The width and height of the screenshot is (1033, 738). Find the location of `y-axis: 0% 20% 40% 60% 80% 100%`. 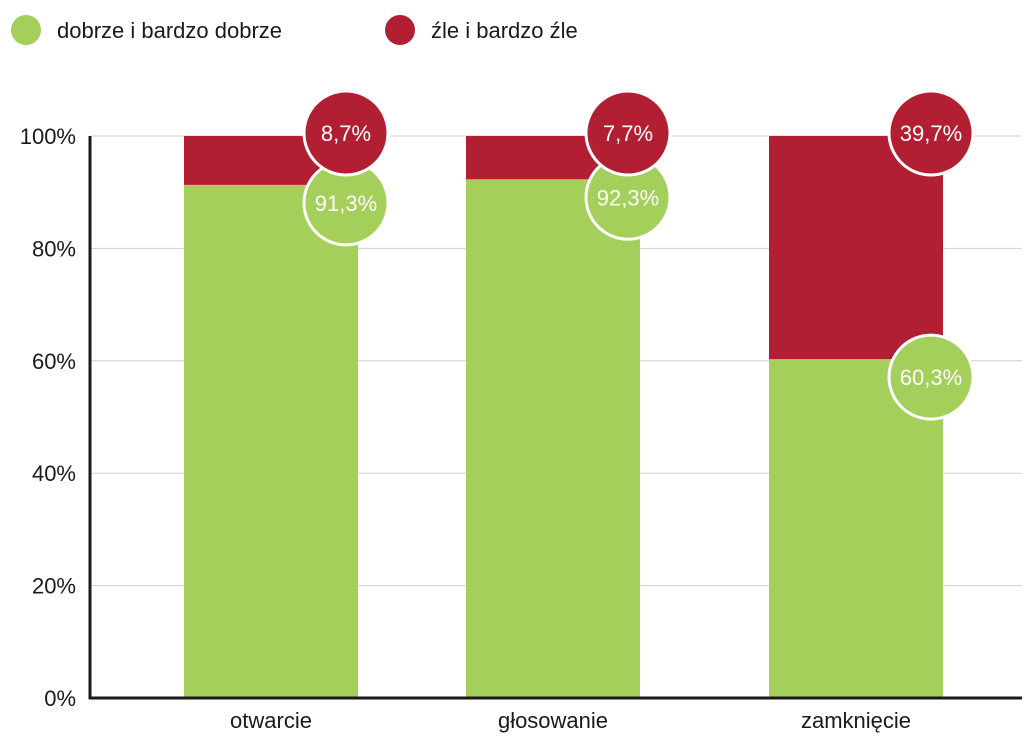

y-axis: 0% 20% 40% 60% 80% 100% is located at coordinates (48, 417).